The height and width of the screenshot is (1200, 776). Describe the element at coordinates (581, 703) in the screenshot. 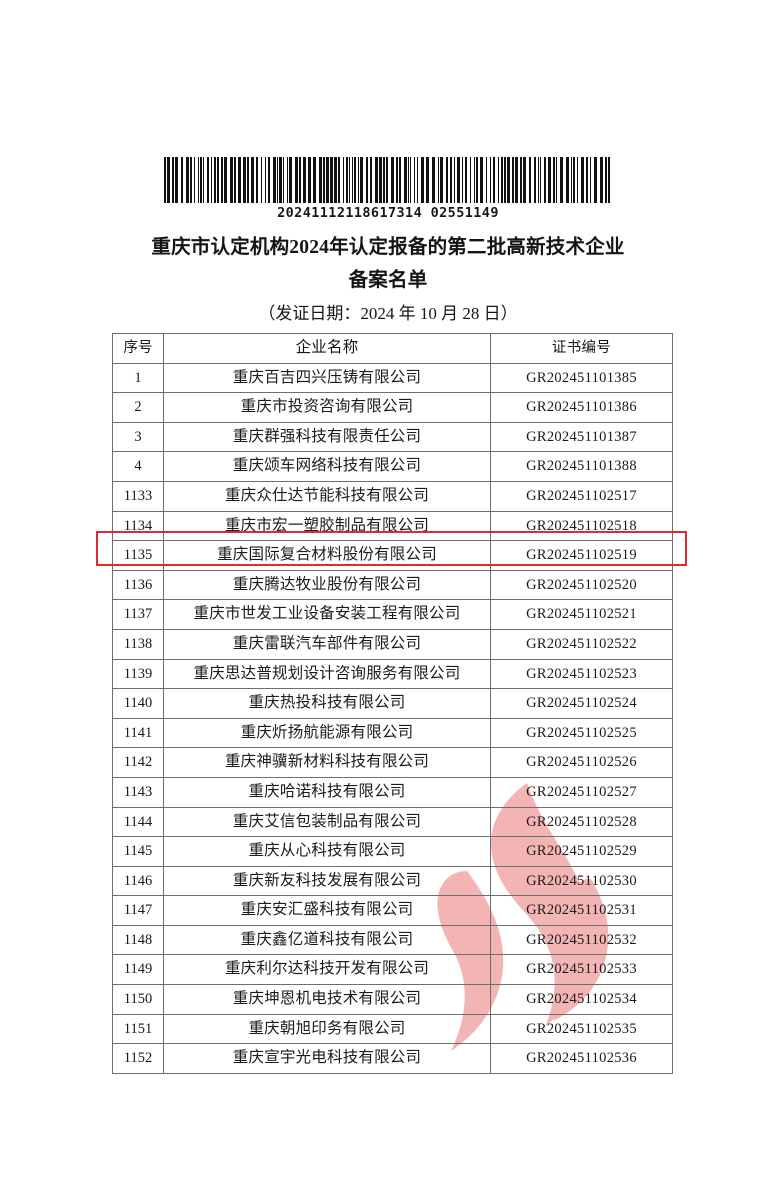

I see `row-certificate-number: GR202451102524` at that location.